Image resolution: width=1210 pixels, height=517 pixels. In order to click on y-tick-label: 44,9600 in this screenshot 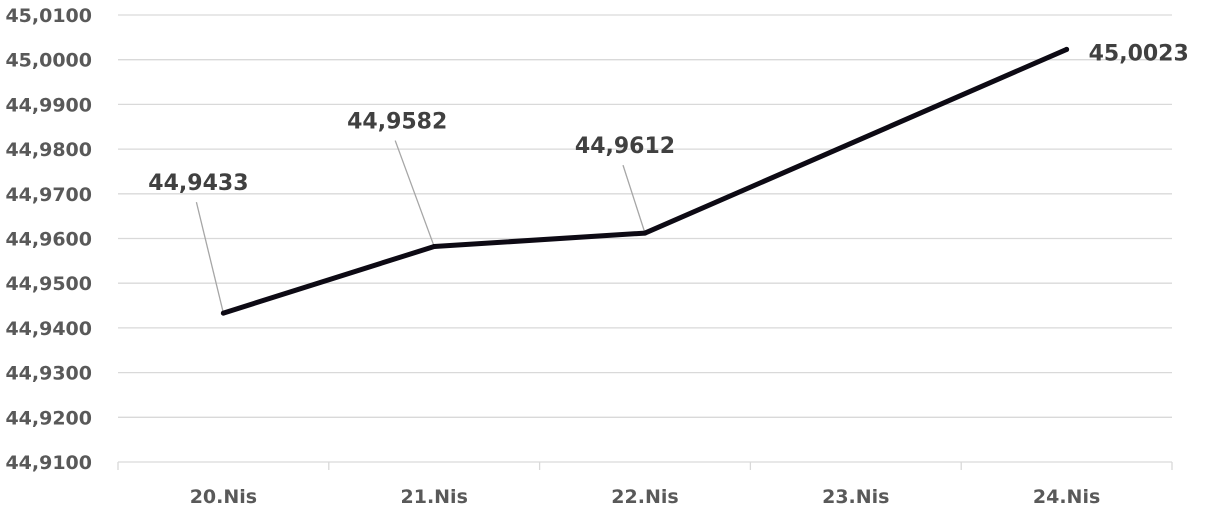, I will do `click(48, 240)`.